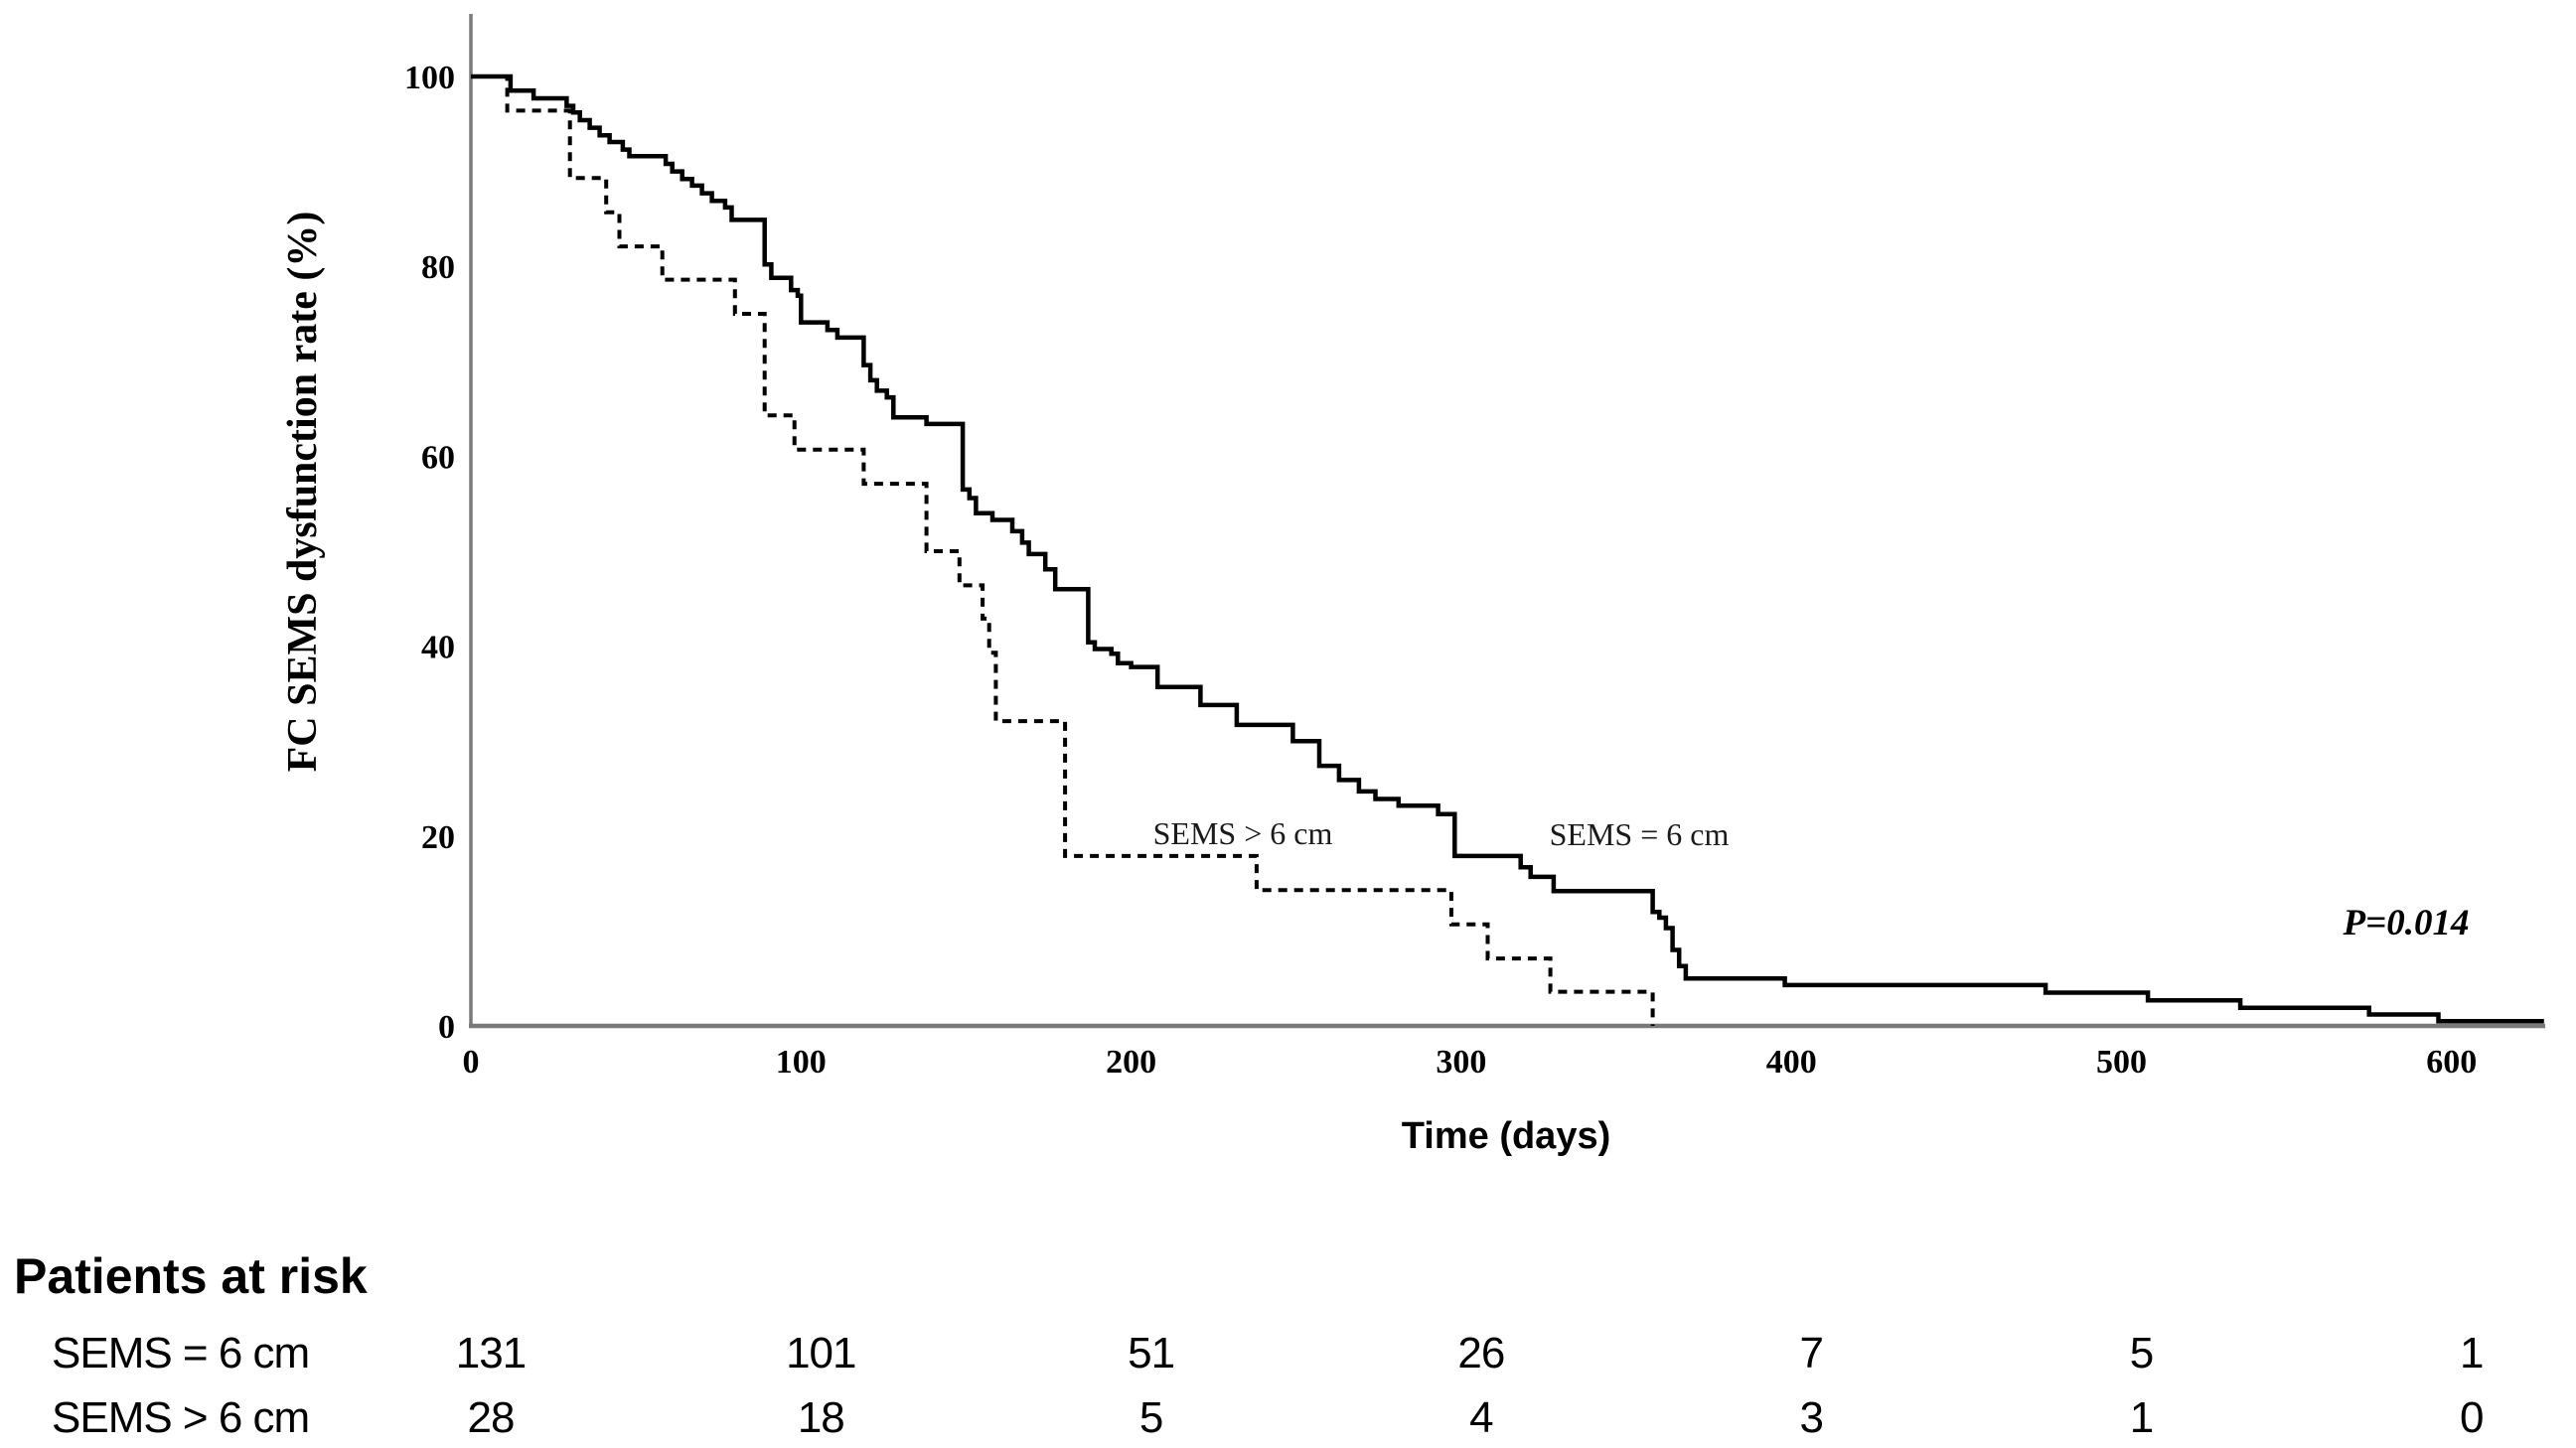 Image resolution: width=2576 pixels, height=1448 pixels. What do you see at coordinates (801, 1062) in the screenshot?
I see `x-tick-label: 100` at bounding box center [801, 1062].